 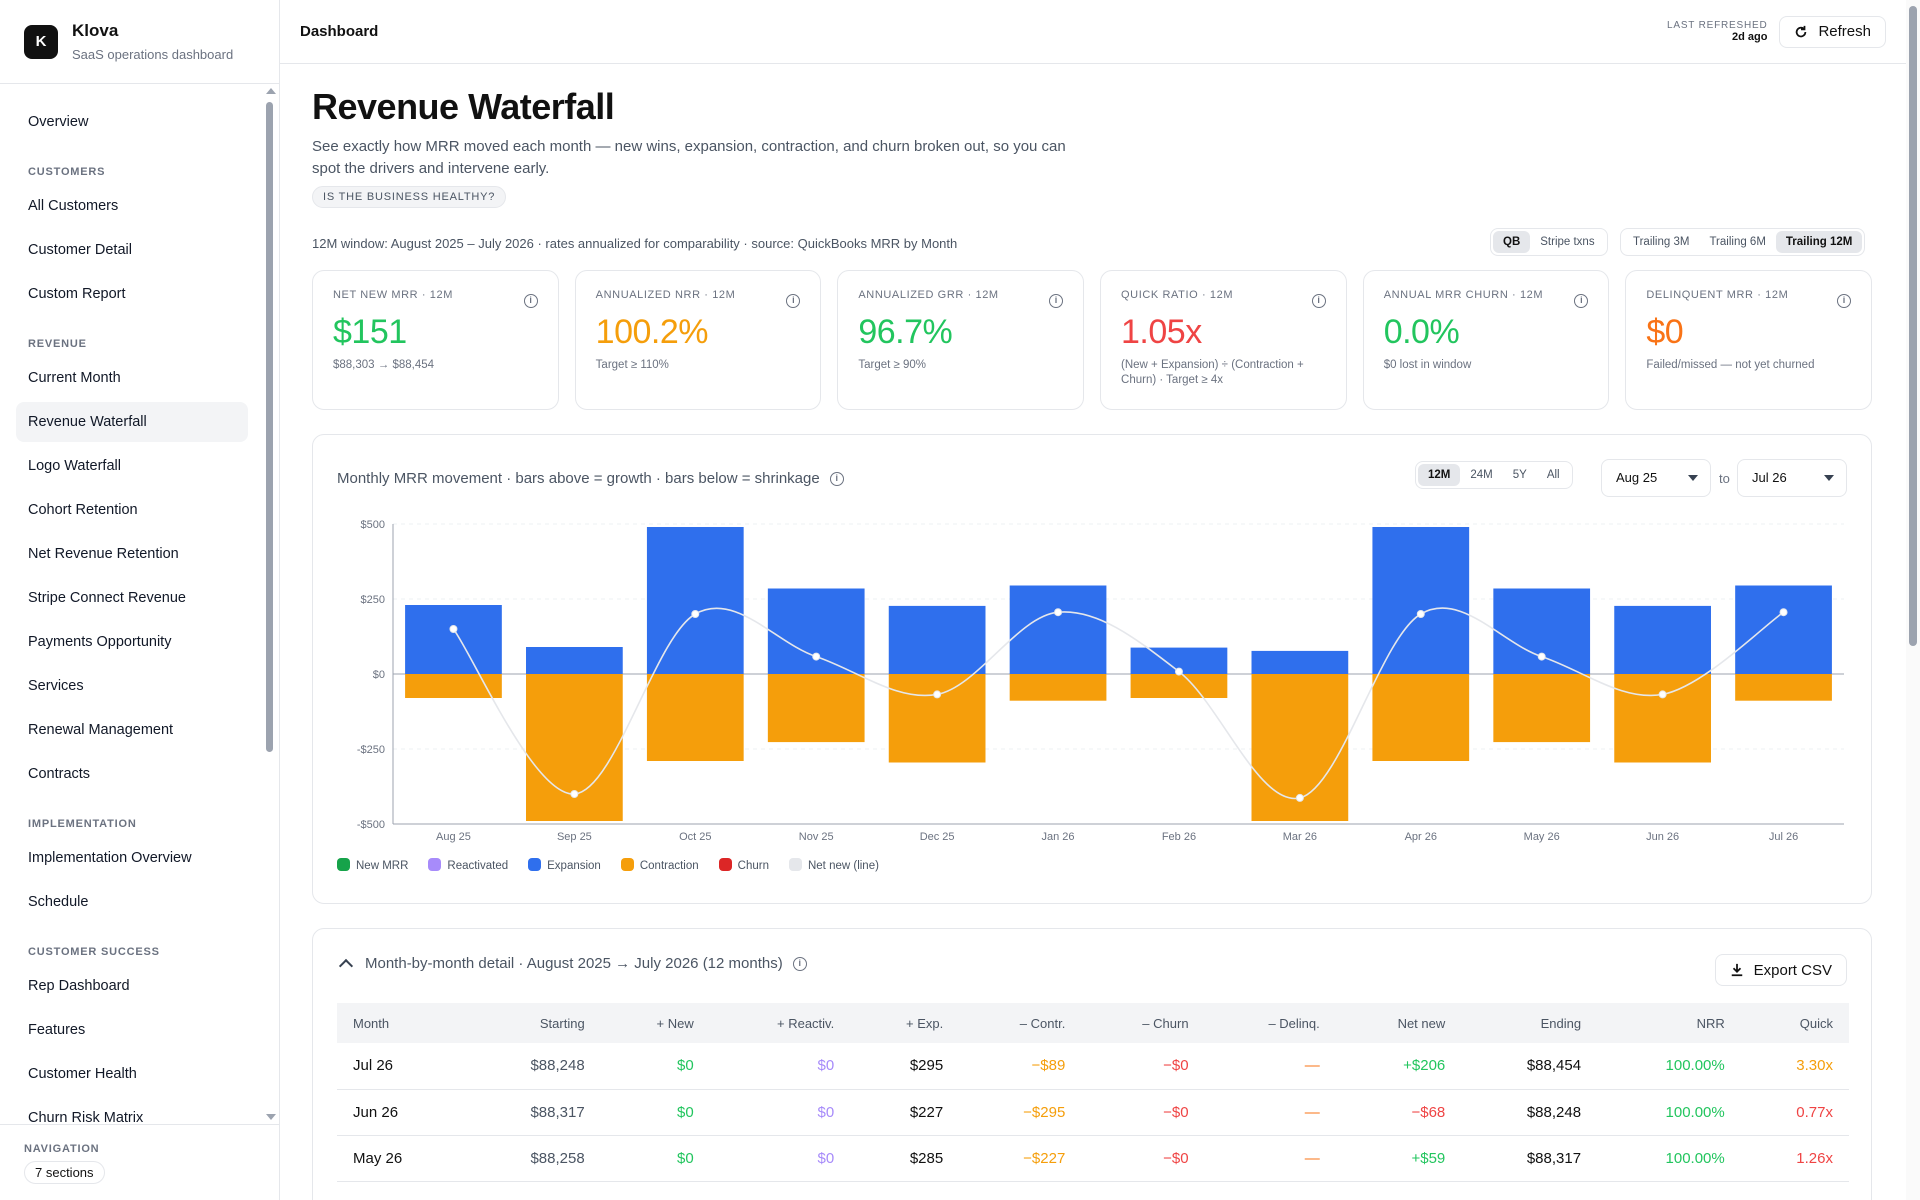 What do you see at coordinates (83, 510) in the screenshot?
I see `sidebar-item-cohort-retention: Cohort Retention` at bounding box center [83, 510].